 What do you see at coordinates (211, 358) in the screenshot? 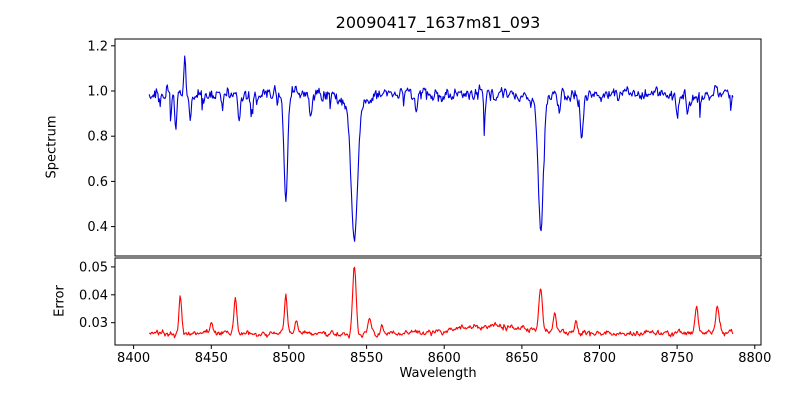
I see `x-tick-label: 8450` at bounding box center [211, 358].